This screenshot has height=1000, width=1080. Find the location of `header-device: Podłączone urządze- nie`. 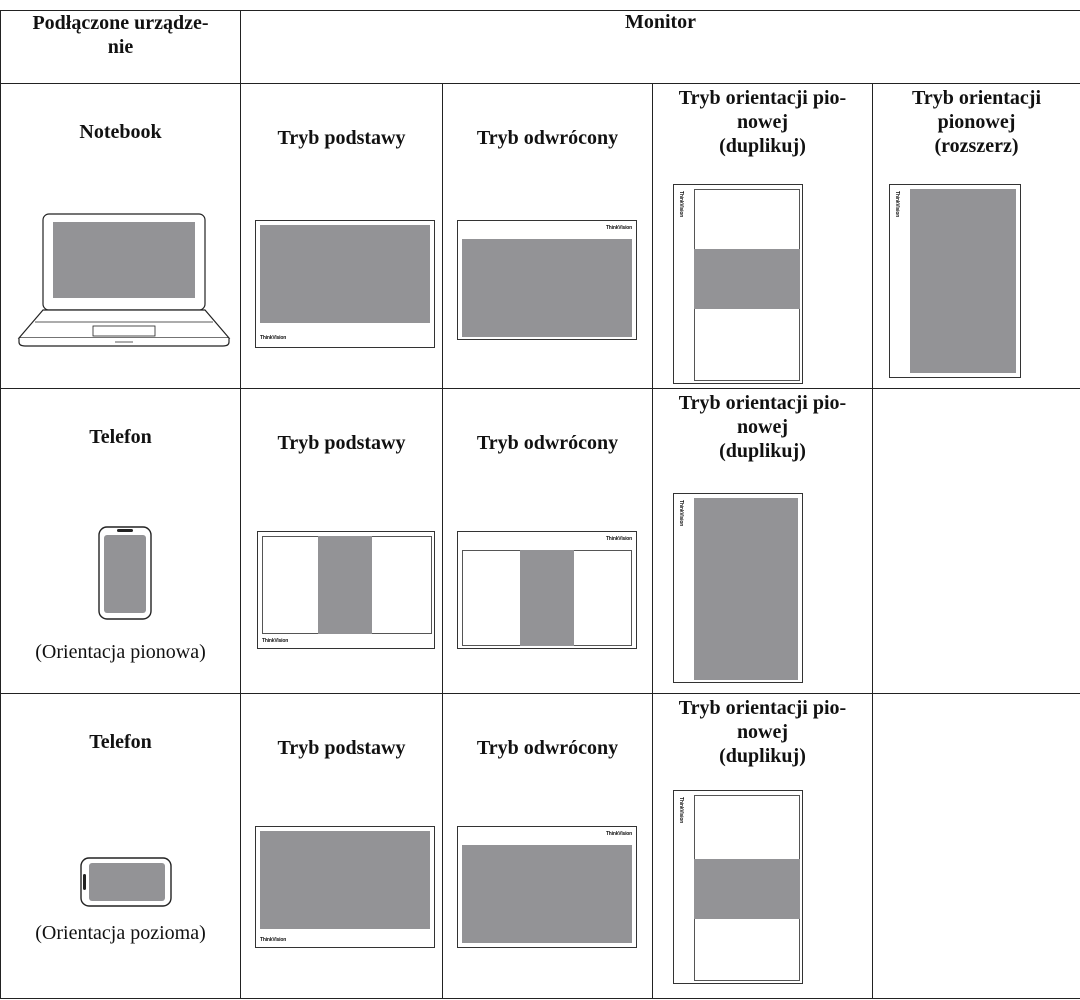

header-device: Podłączone urządze- nie is located at coordinates (120, 47).